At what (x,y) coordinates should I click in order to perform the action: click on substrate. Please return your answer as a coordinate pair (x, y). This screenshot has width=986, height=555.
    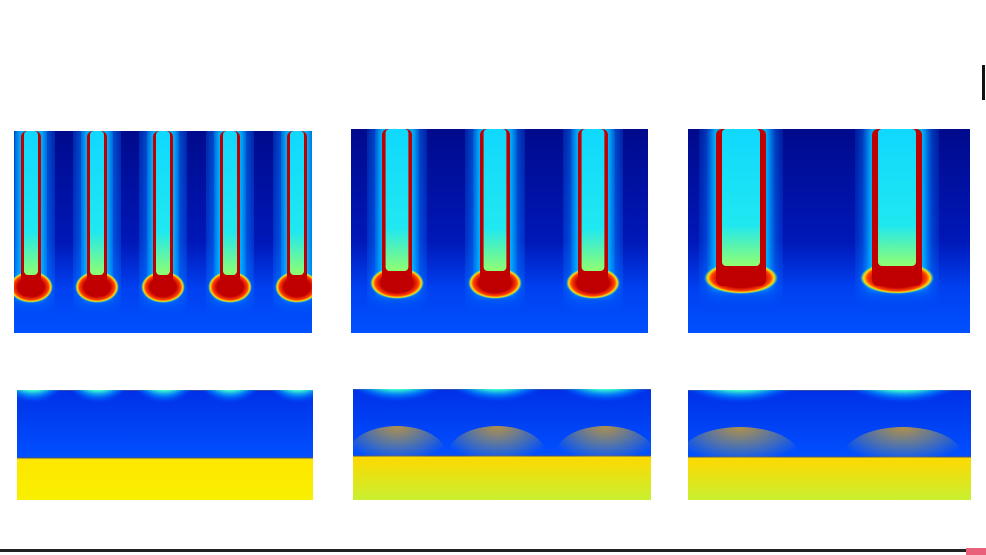
    Looking at the image, I should click on (165, 479).